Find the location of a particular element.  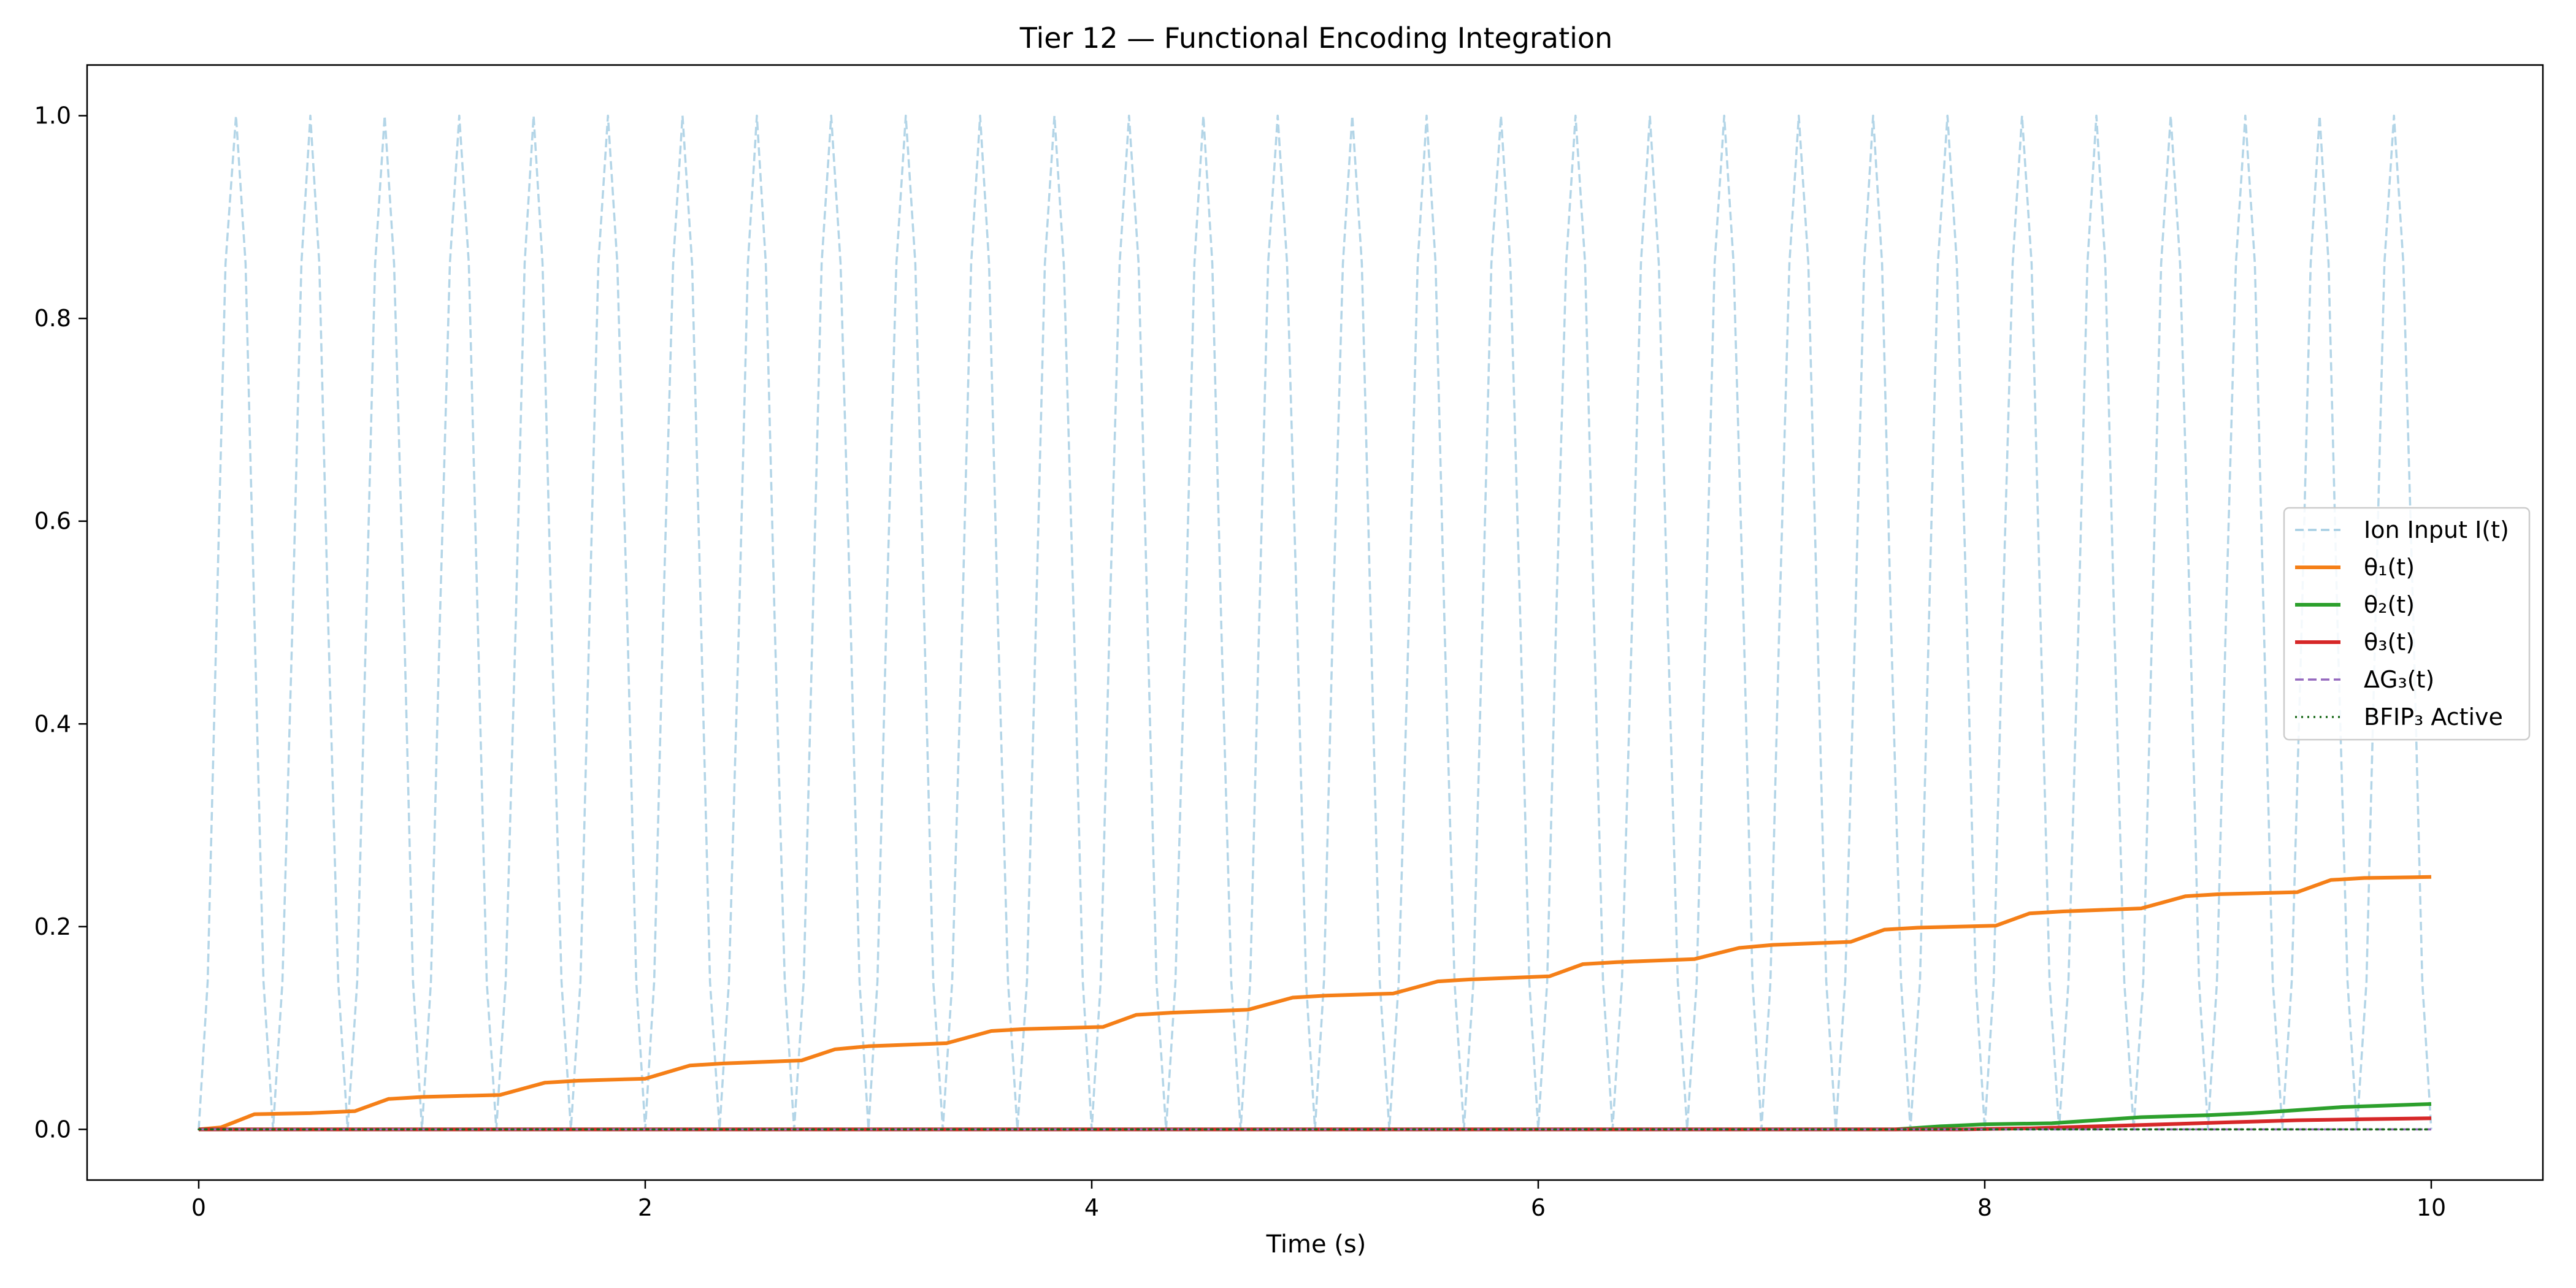

legend-label: θ₃(t) is located at coordinates (2389, 642).